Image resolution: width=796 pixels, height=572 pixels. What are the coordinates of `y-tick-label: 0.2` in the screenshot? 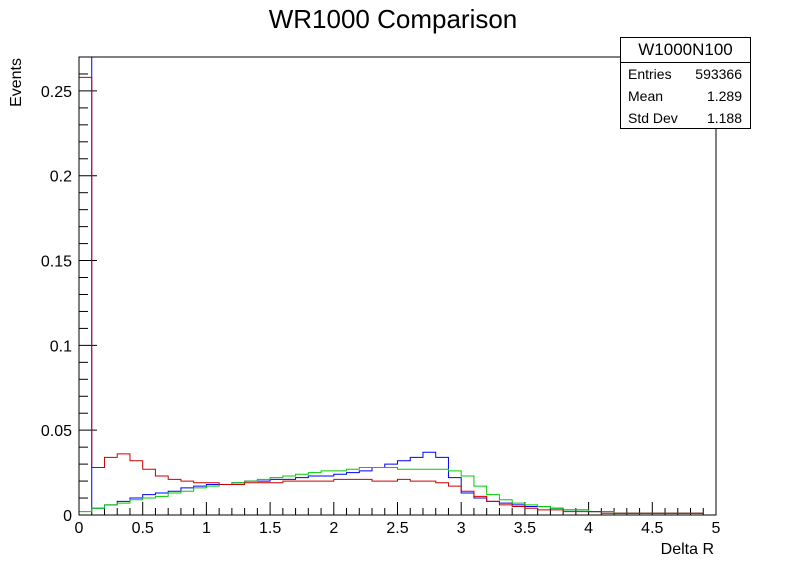 It's located at (61, 177).